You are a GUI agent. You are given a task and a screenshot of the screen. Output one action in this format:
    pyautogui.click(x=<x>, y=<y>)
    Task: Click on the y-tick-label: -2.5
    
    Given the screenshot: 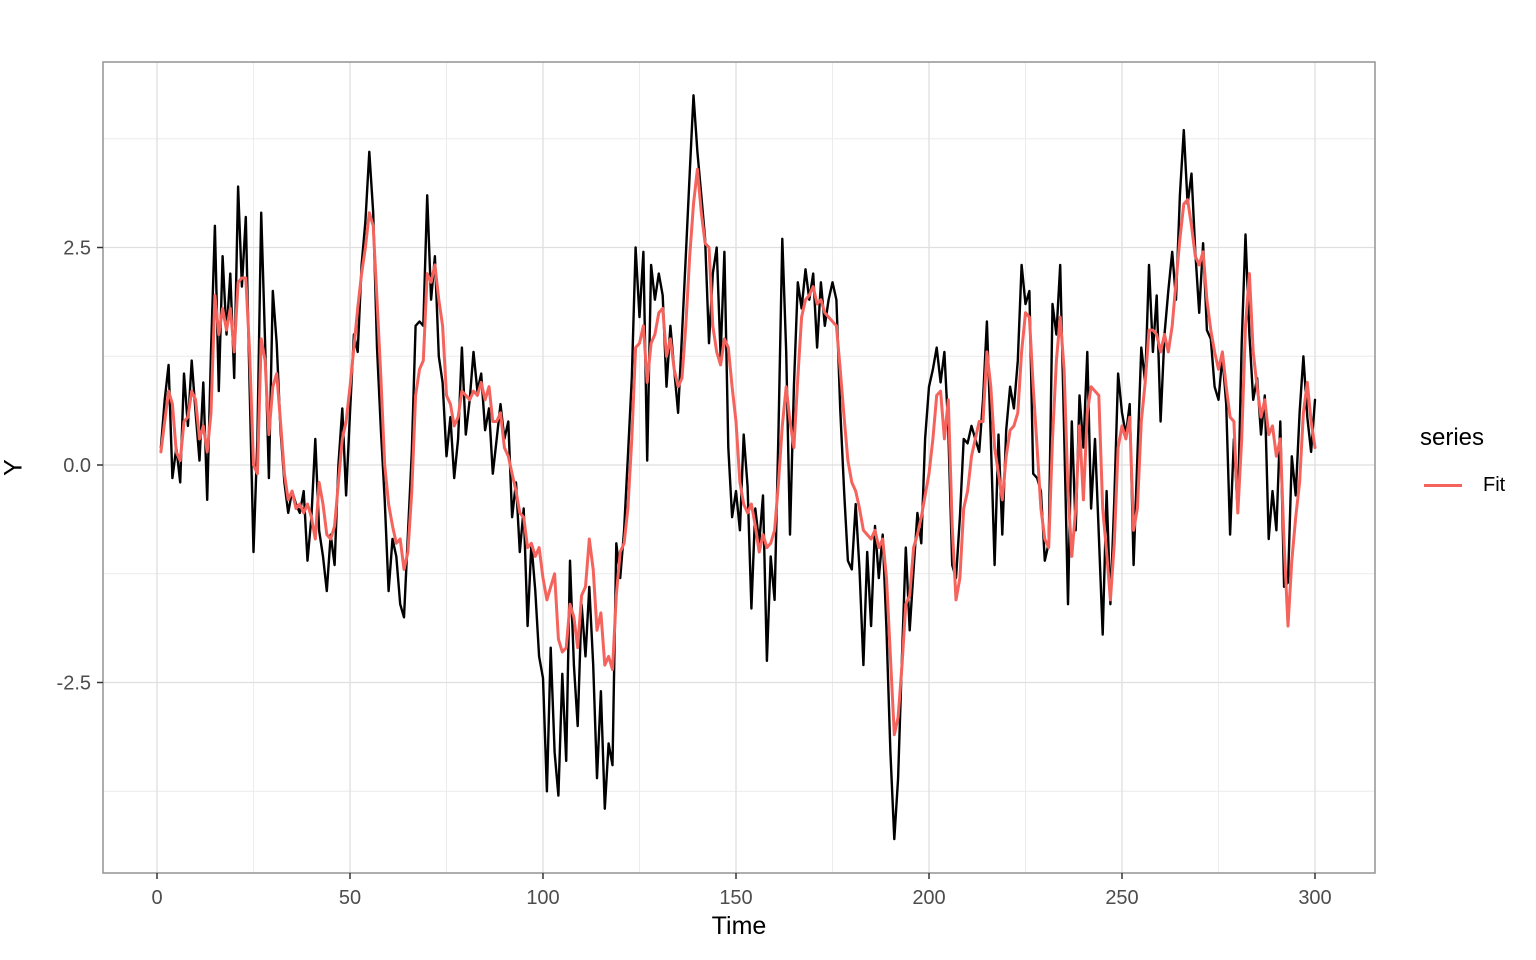 What is the action you would take?
    pyautogui.click(x=74, y=684)
    